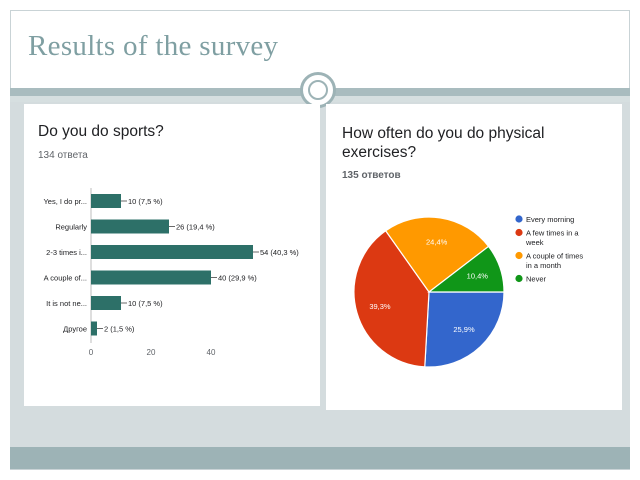 The height and width of the screenshot is (480, 640). Describe the element at coordinates (554, 256) in the screenshot. I see `legend-label: A couple of times` at that location.